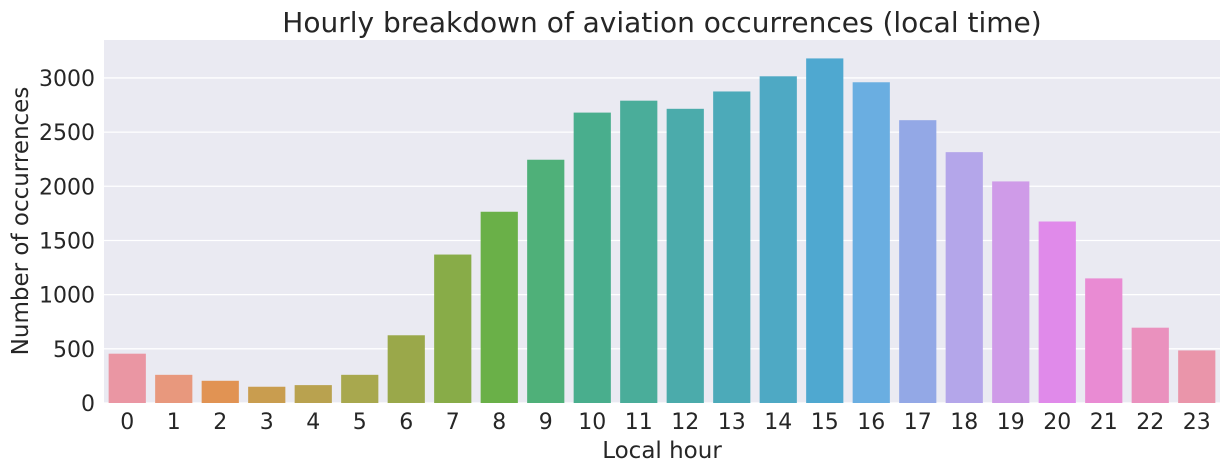 Image resolution: width=1229 pixels, height=473 pixels. I want to click on x-tick-label: 13, so click(732, 422).